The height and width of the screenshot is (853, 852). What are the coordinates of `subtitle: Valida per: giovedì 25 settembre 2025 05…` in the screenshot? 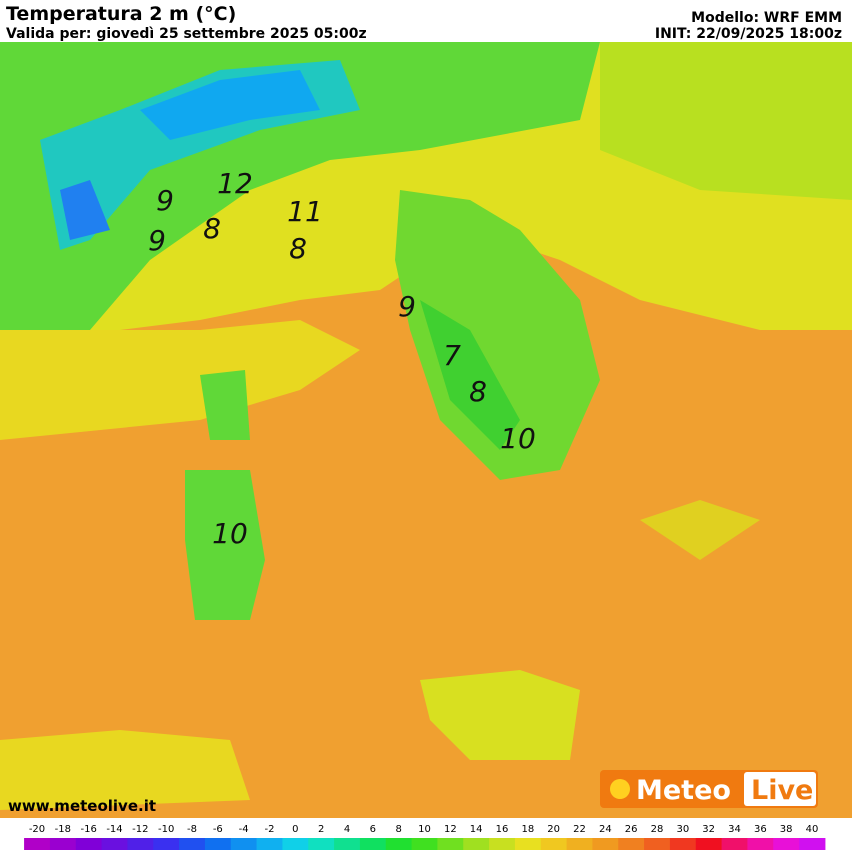 It's located at (186, 34).